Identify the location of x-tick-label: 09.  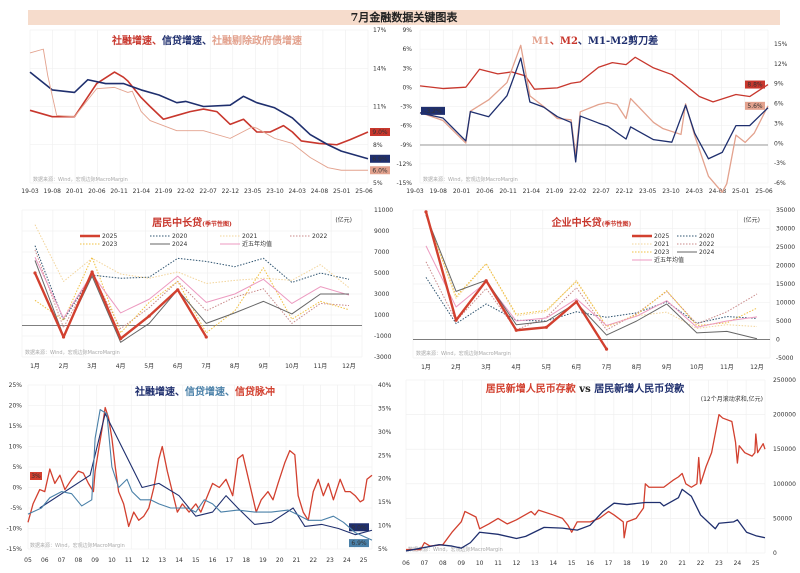
(95, 560).